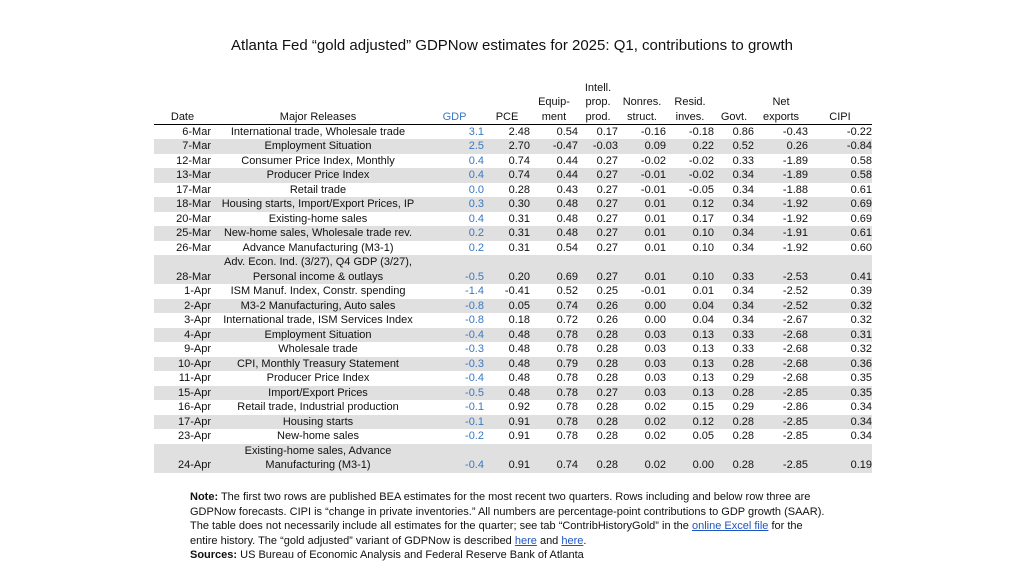 The image size is (1024, 576). What do you see at coordinates (554, 364) in the screenshot?
I see `table-cell-equipment: 0.79` at bounding box center [554, 364].